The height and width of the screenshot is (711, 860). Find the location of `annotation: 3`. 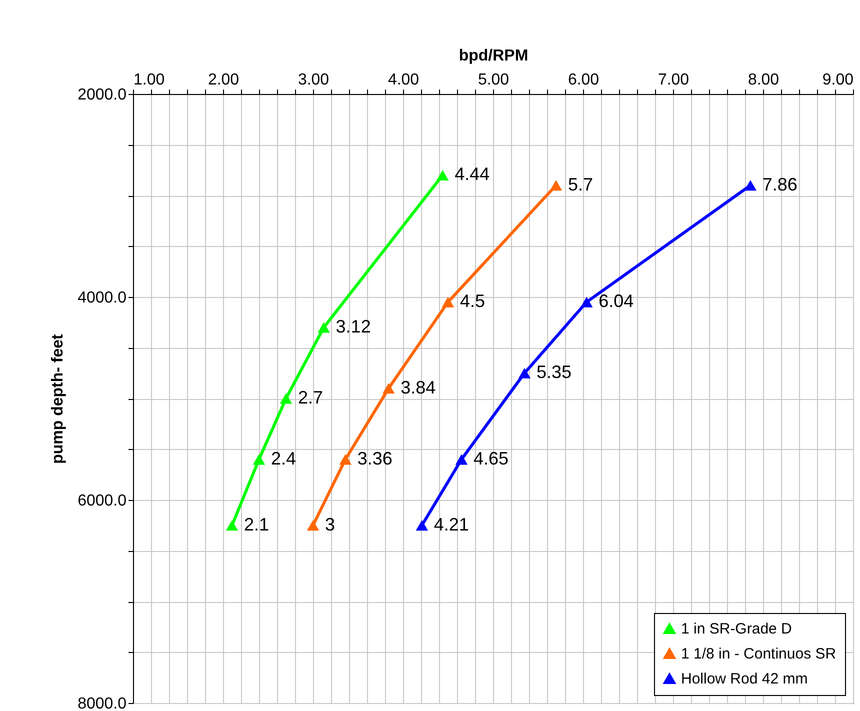

annotation: 3 is located at coordinates (330, 524).